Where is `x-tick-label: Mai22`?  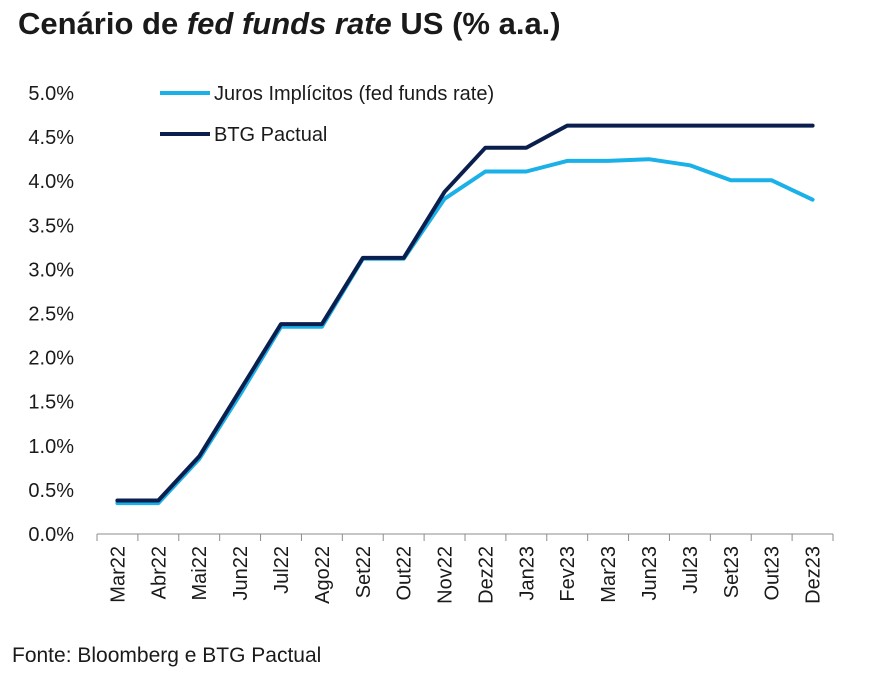 x-tick-label: Mai22 is located at coordinates (200, 573).